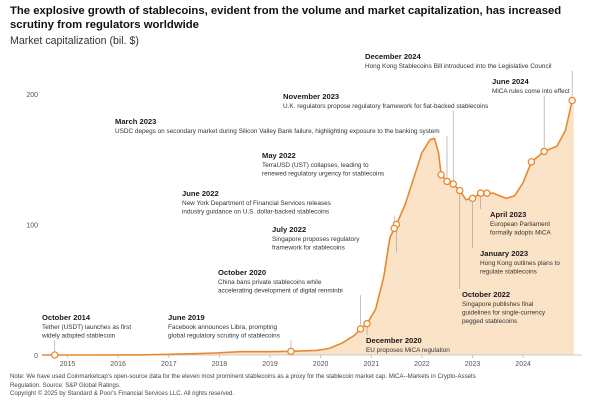  What do you see at coordinates (531, 91) in the screenshot?
I see `event-description: MiCA rules come into effect` at bounding box center [531, 91].